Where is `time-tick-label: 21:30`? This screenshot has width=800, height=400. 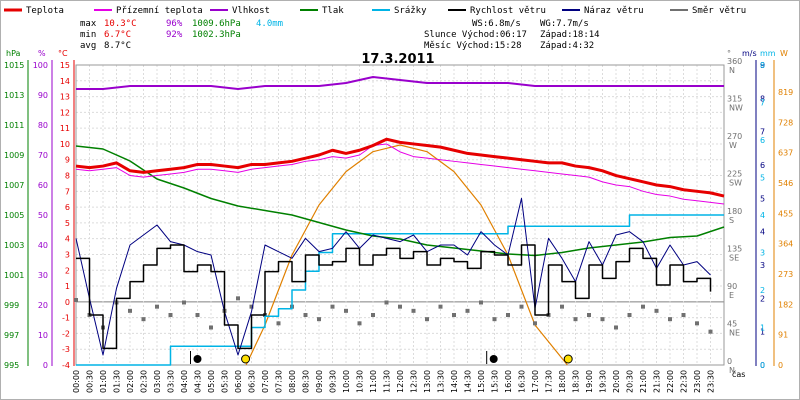 time-tick-label: 21:30 is located at coordinates (657, 381).